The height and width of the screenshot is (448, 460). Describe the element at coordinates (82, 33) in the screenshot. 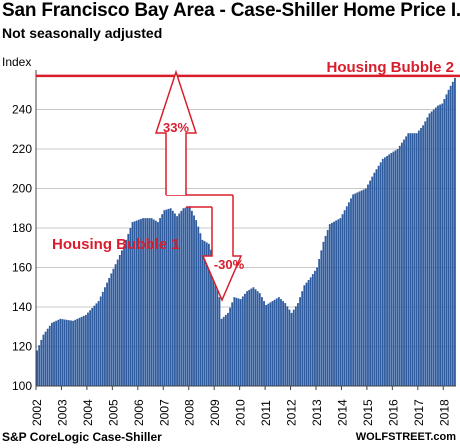

I see `chart-subtitle: Not seasonally adjusted` at that location.